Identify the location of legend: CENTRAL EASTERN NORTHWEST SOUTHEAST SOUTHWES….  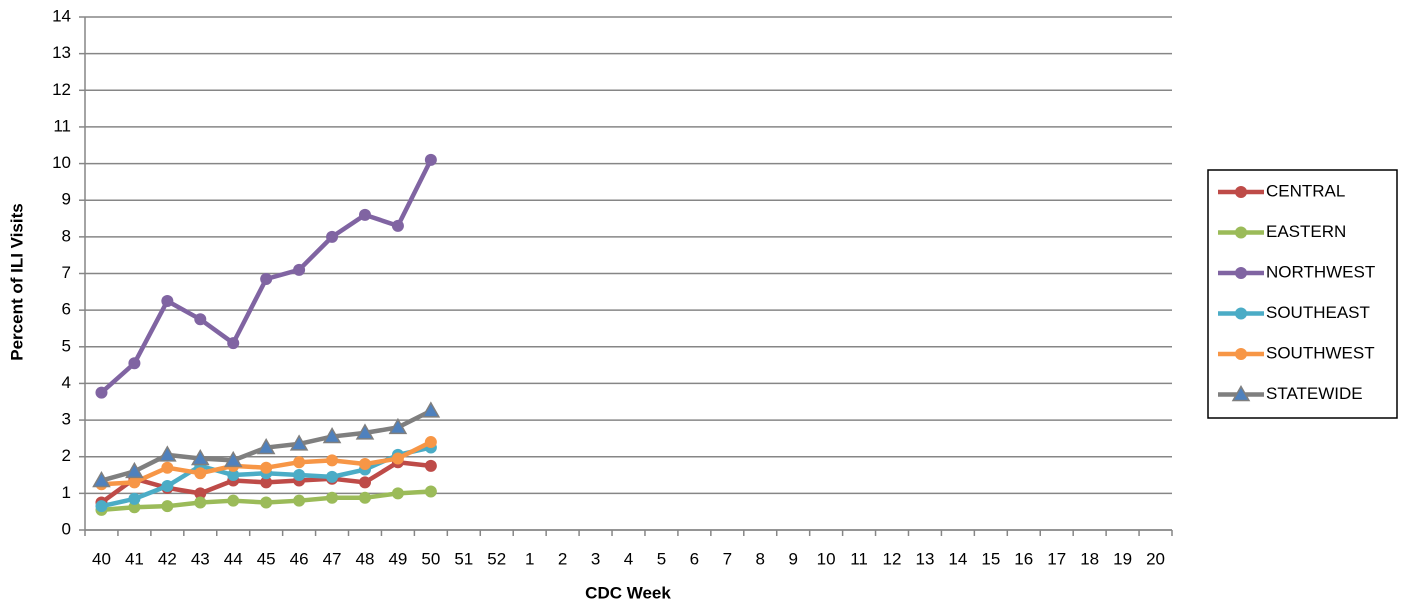
(1302, 294).